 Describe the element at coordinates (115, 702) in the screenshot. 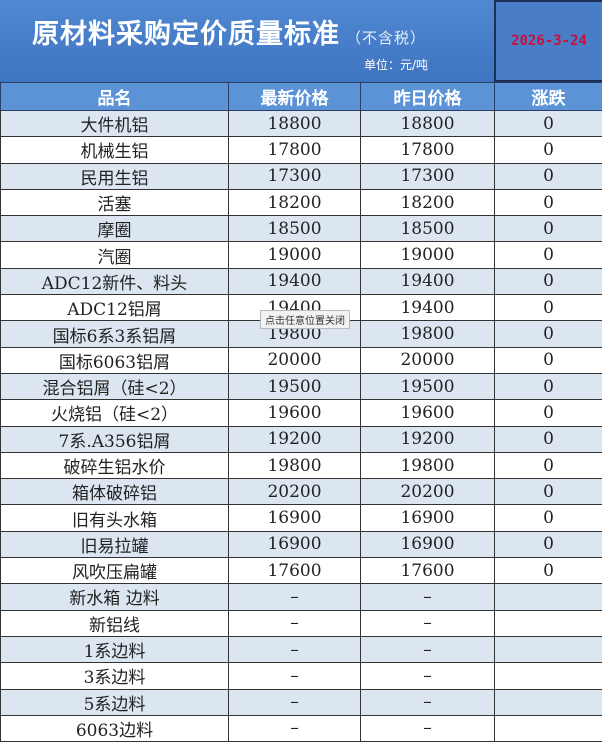

I see `item-name: 5系边料` at that location.